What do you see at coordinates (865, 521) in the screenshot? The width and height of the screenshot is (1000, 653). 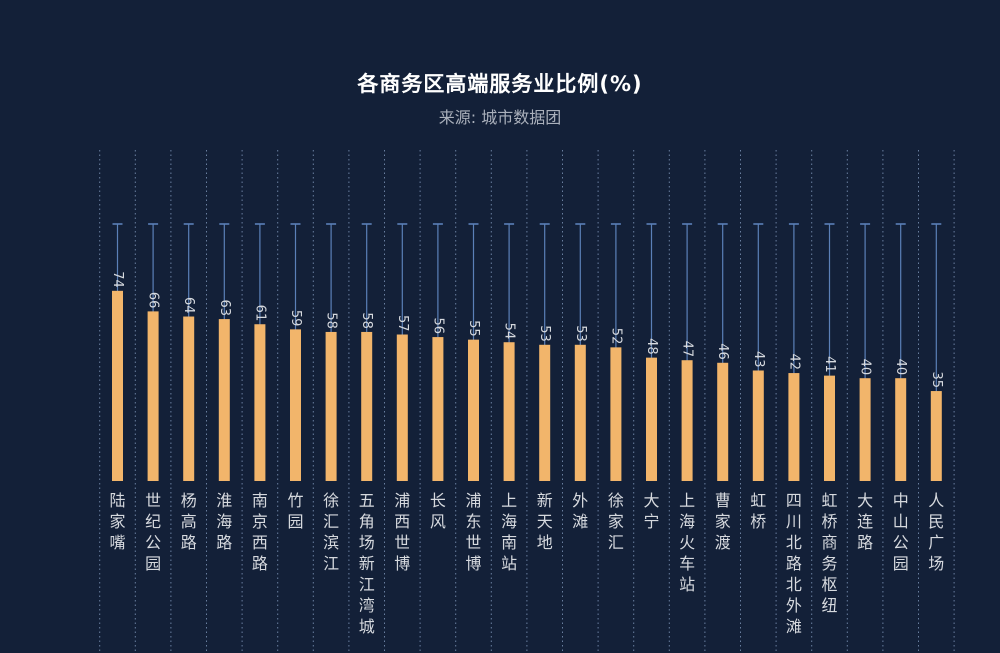 I see `category-label: 大连路` at bounding box center [865, 521].